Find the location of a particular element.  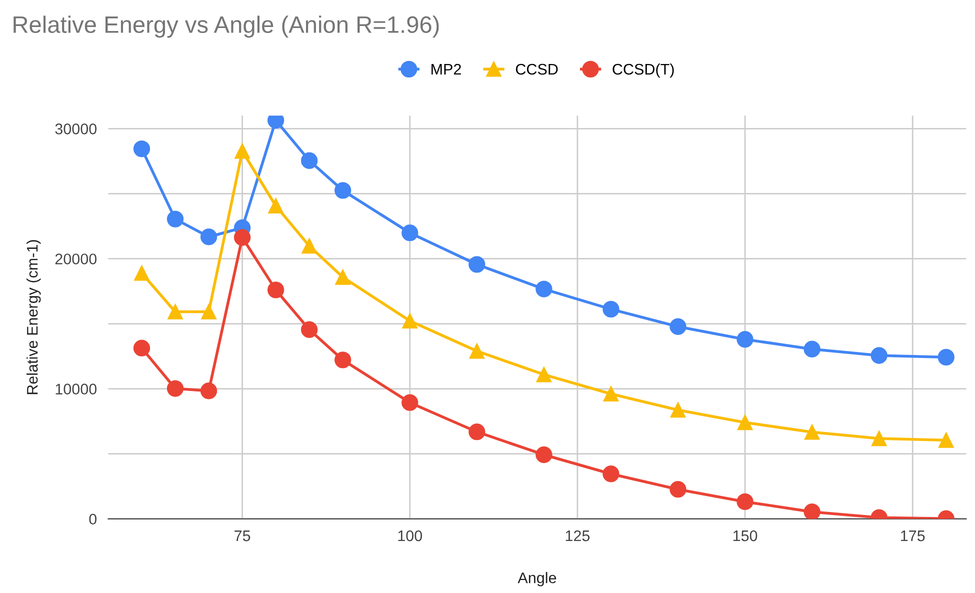

y-tick-label: 30000 is located at coordinates (76, 129).